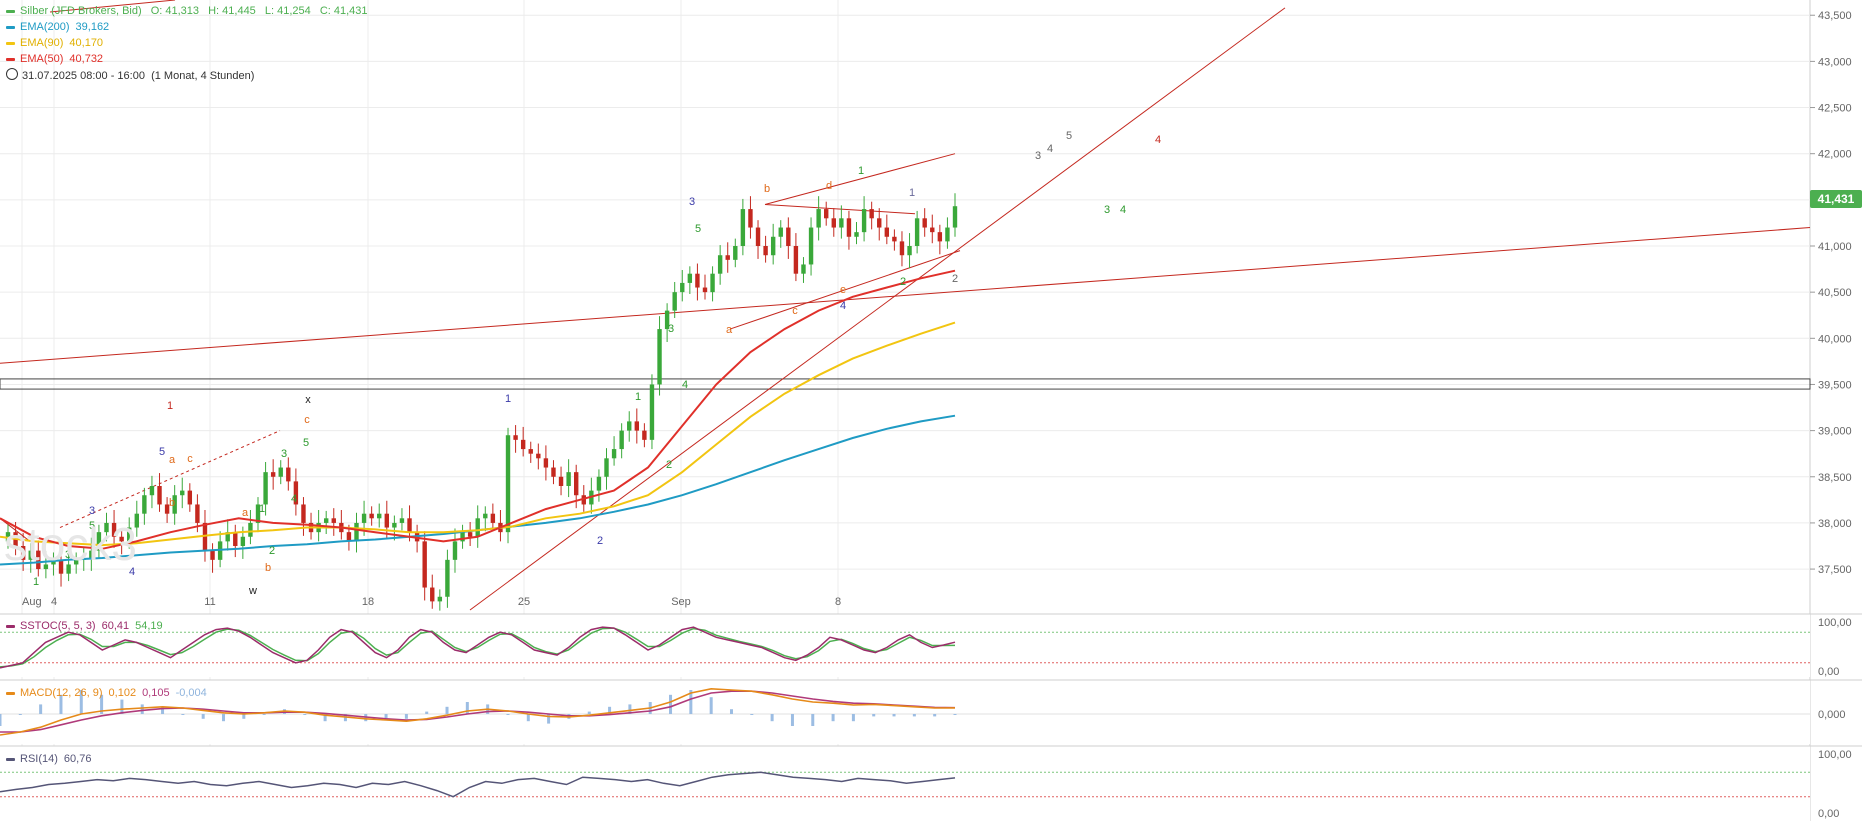 The width and height of the screenshot is (1862, 821). What do you see at coordinates (12, 74) in the screenshot?
I see `clock-icon` at bounding box center [12, 74].